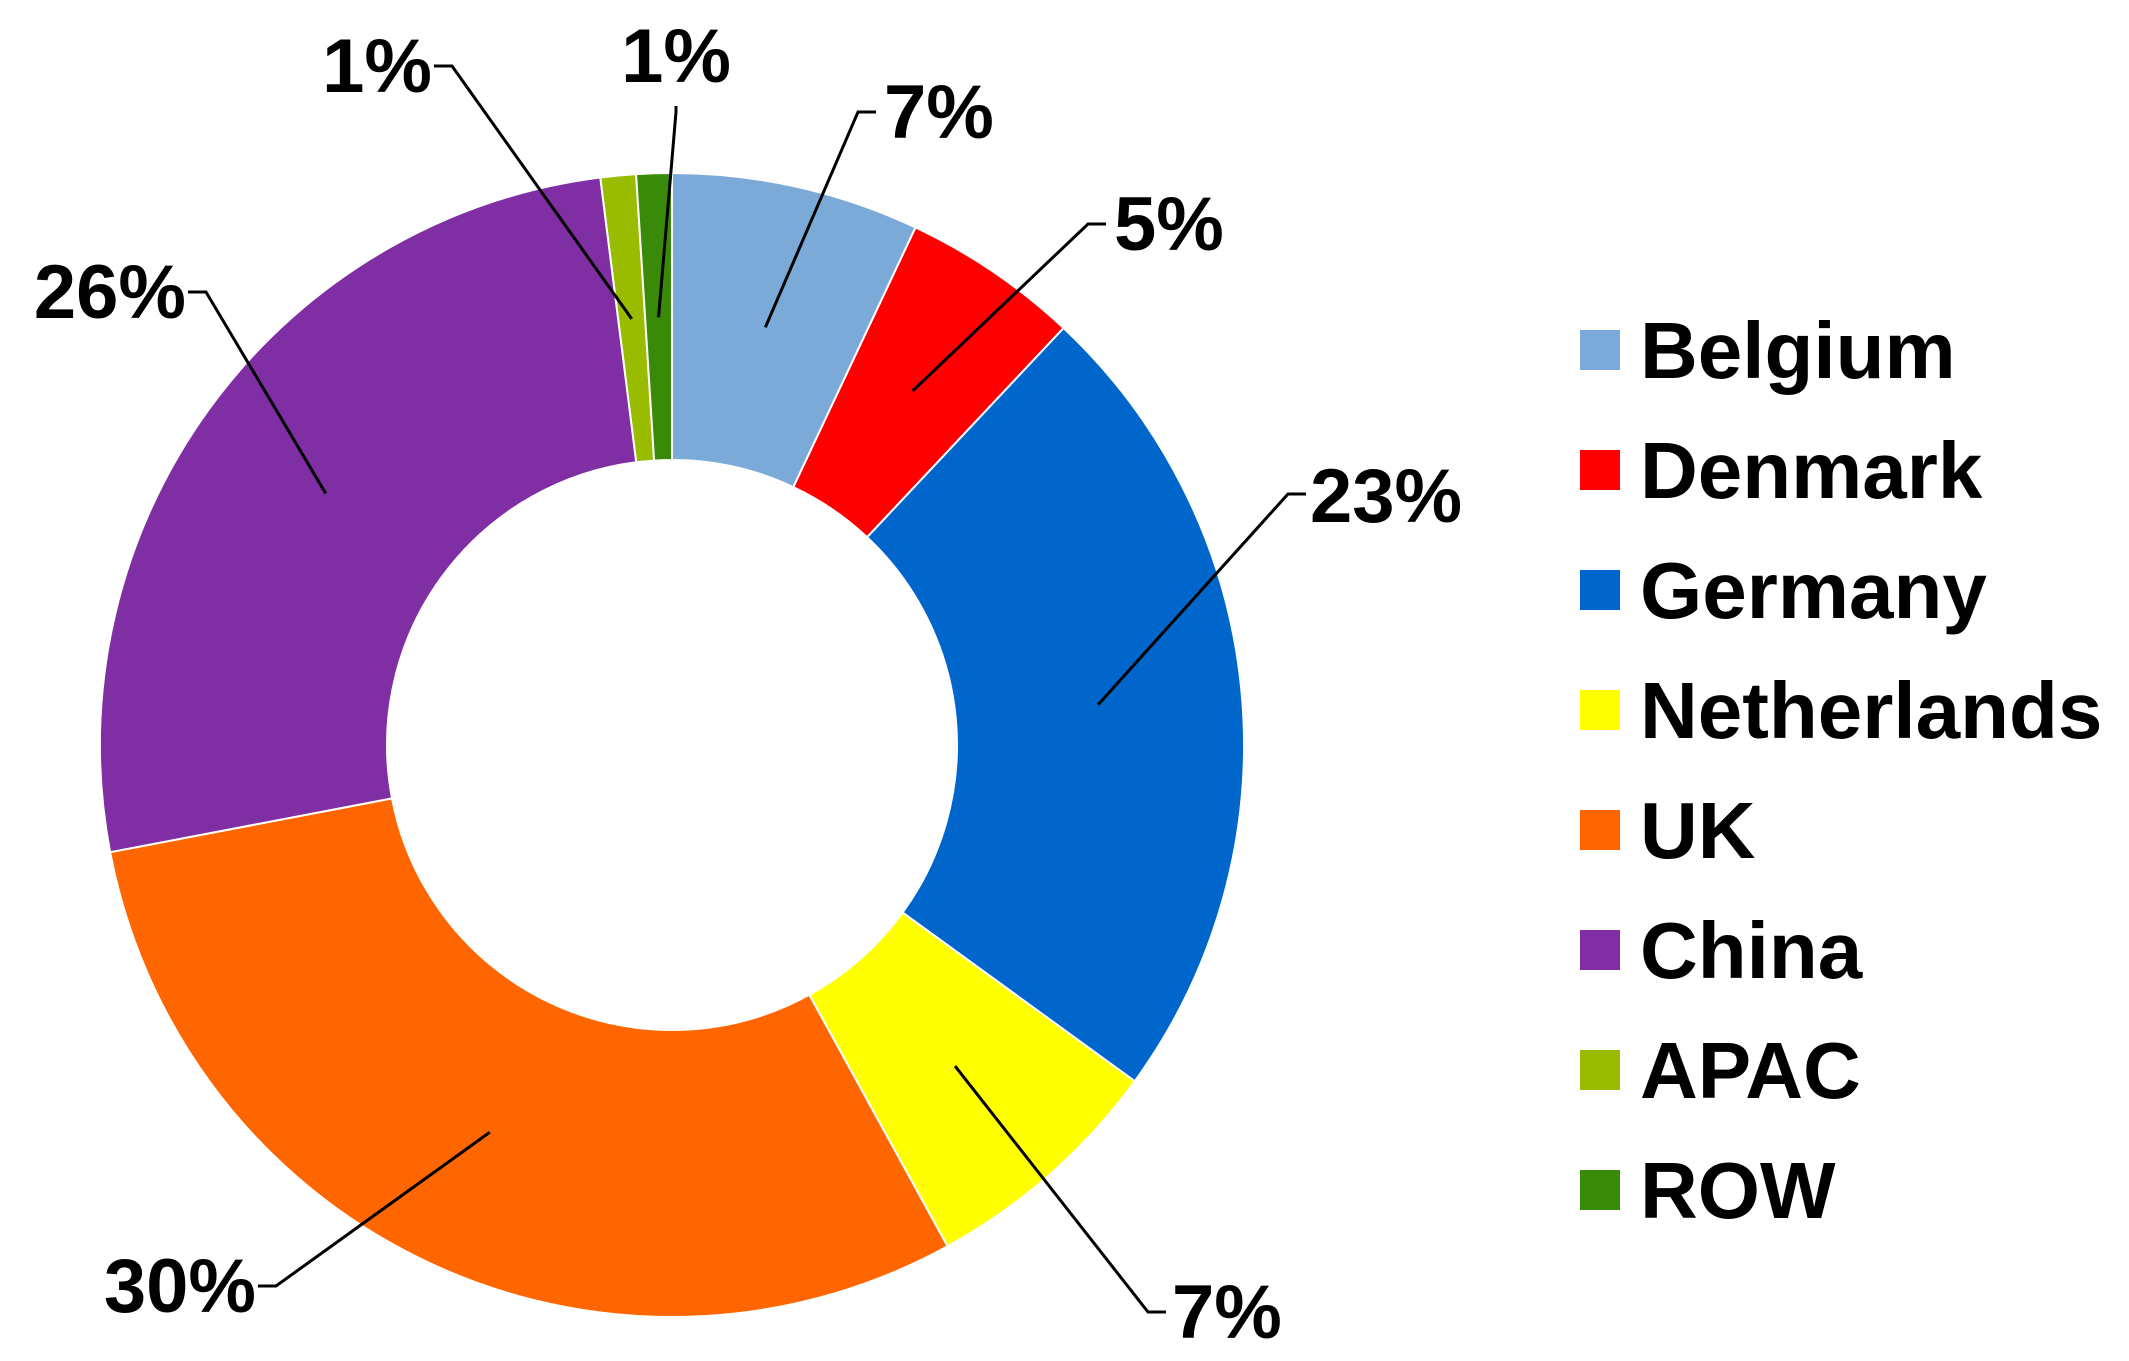 The height and width of the screenshot is (1361, 2129). I want to click on legend-swatch-china, so click(1600, 950).